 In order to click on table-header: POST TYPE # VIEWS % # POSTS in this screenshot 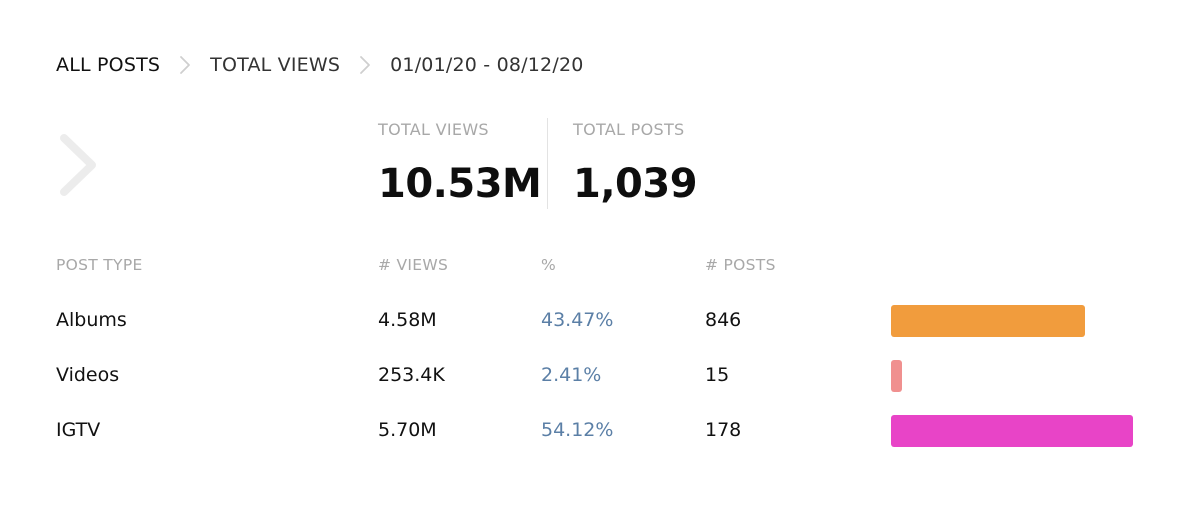, I will do `click(600, 266)`.